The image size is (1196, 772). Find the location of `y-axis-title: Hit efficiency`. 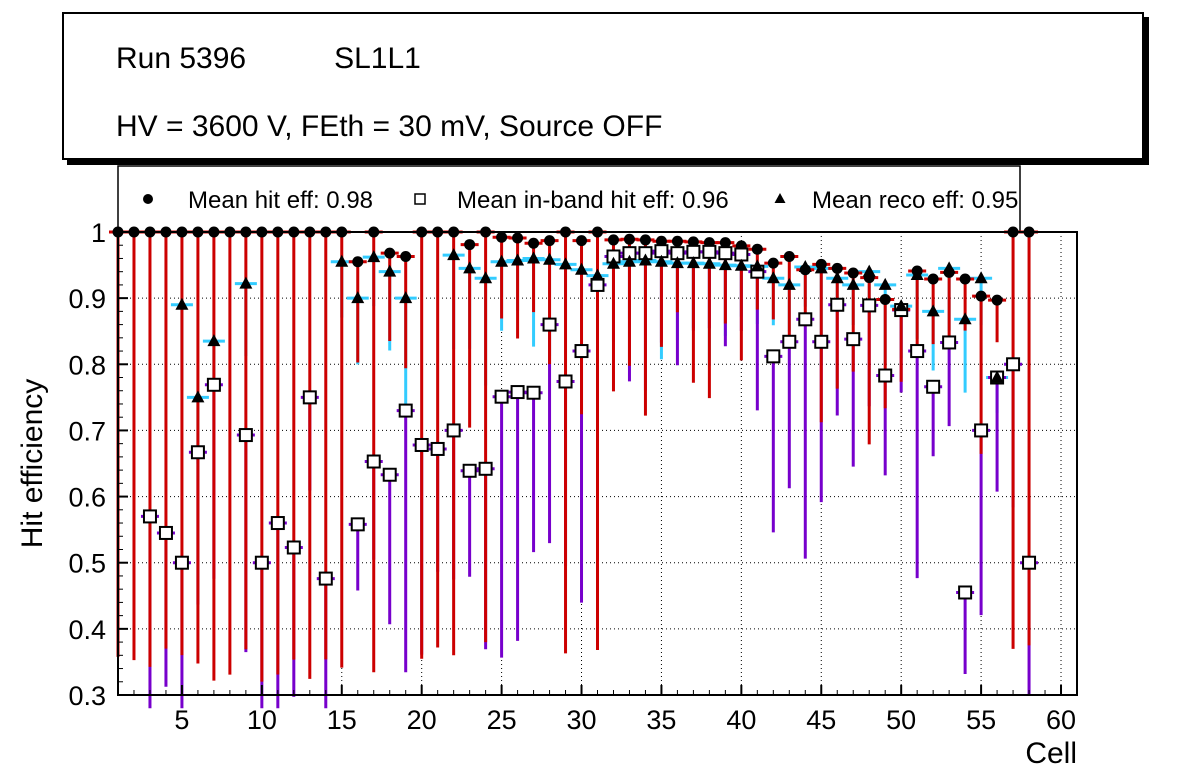

y-axis-title: Hit efficiency is located at coordinates (32, 464).